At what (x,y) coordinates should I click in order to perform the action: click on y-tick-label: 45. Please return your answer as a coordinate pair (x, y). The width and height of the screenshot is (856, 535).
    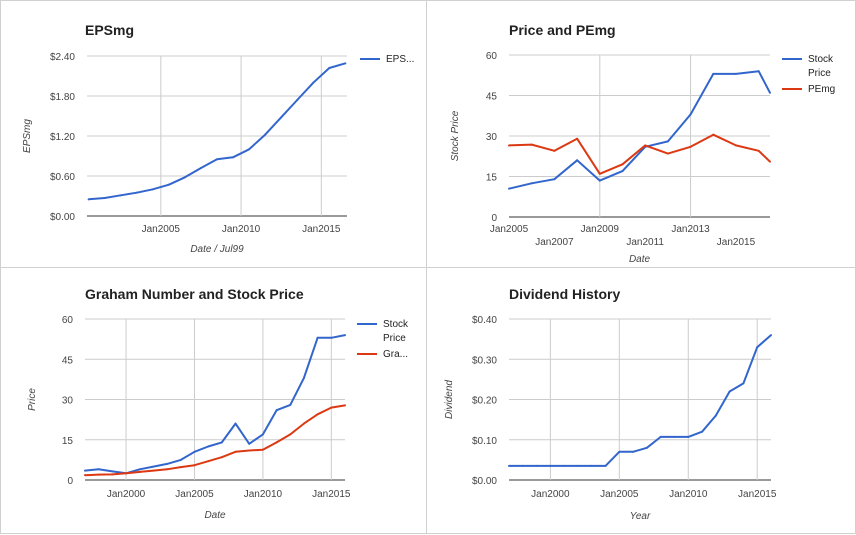
    Looking at the image, I should click on (68, 360).